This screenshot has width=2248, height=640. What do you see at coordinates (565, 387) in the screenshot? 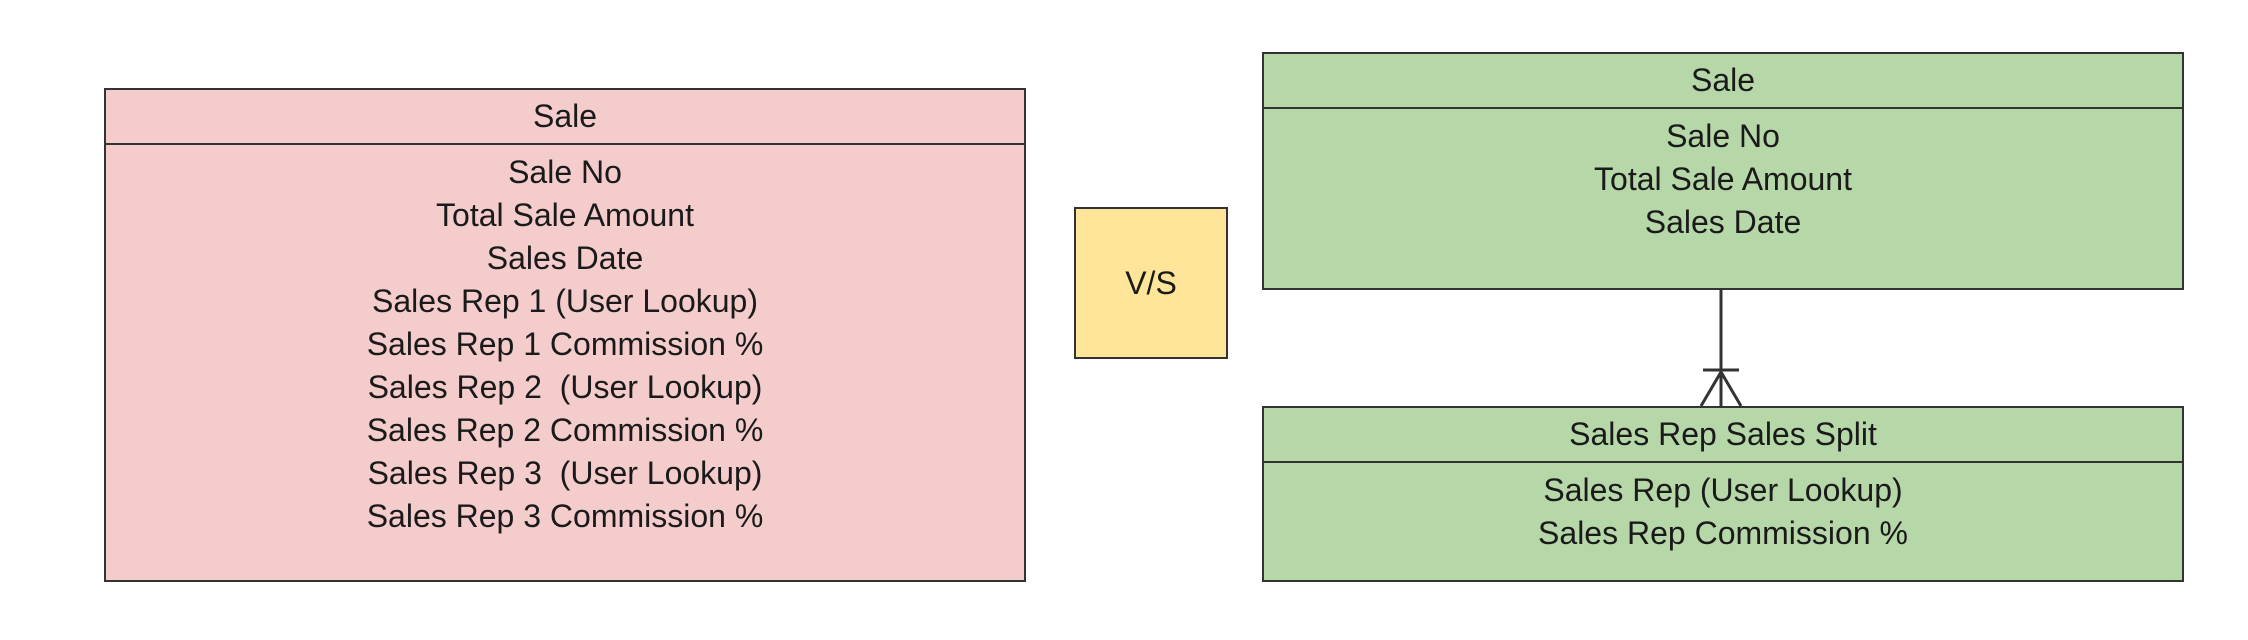
I see `entity-field: Sales Rep 2 (User Lookup)` at bounding box center [565, 387].